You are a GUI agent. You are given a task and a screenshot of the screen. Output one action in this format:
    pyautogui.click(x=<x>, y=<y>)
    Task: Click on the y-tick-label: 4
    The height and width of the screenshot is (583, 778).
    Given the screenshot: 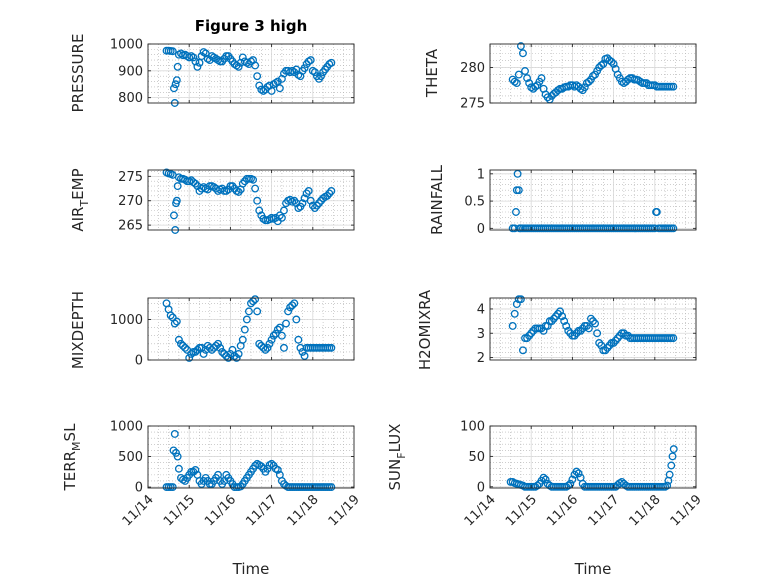 What is the action you would take?
    pyautogui.click(x=481, y=309)
    